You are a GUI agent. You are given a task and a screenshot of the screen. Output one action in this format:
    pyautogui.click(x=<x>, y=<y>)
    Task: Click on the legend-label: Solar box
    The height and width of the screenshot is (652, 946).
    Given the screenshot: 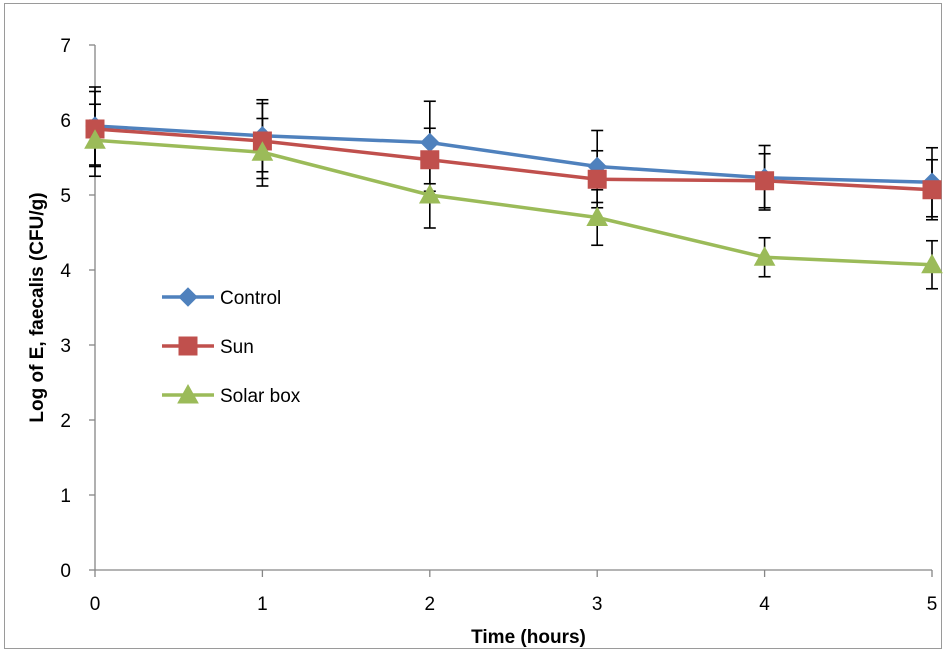 What is the action you would take?
    pyautogui.click(x=260, y=396)
    